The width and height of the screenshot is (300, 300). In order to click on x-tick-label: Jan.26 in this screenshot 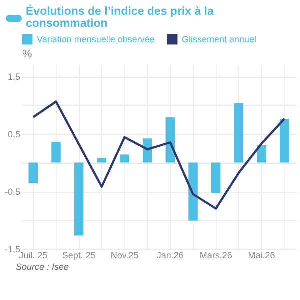, I will do `click(170, 255)`.